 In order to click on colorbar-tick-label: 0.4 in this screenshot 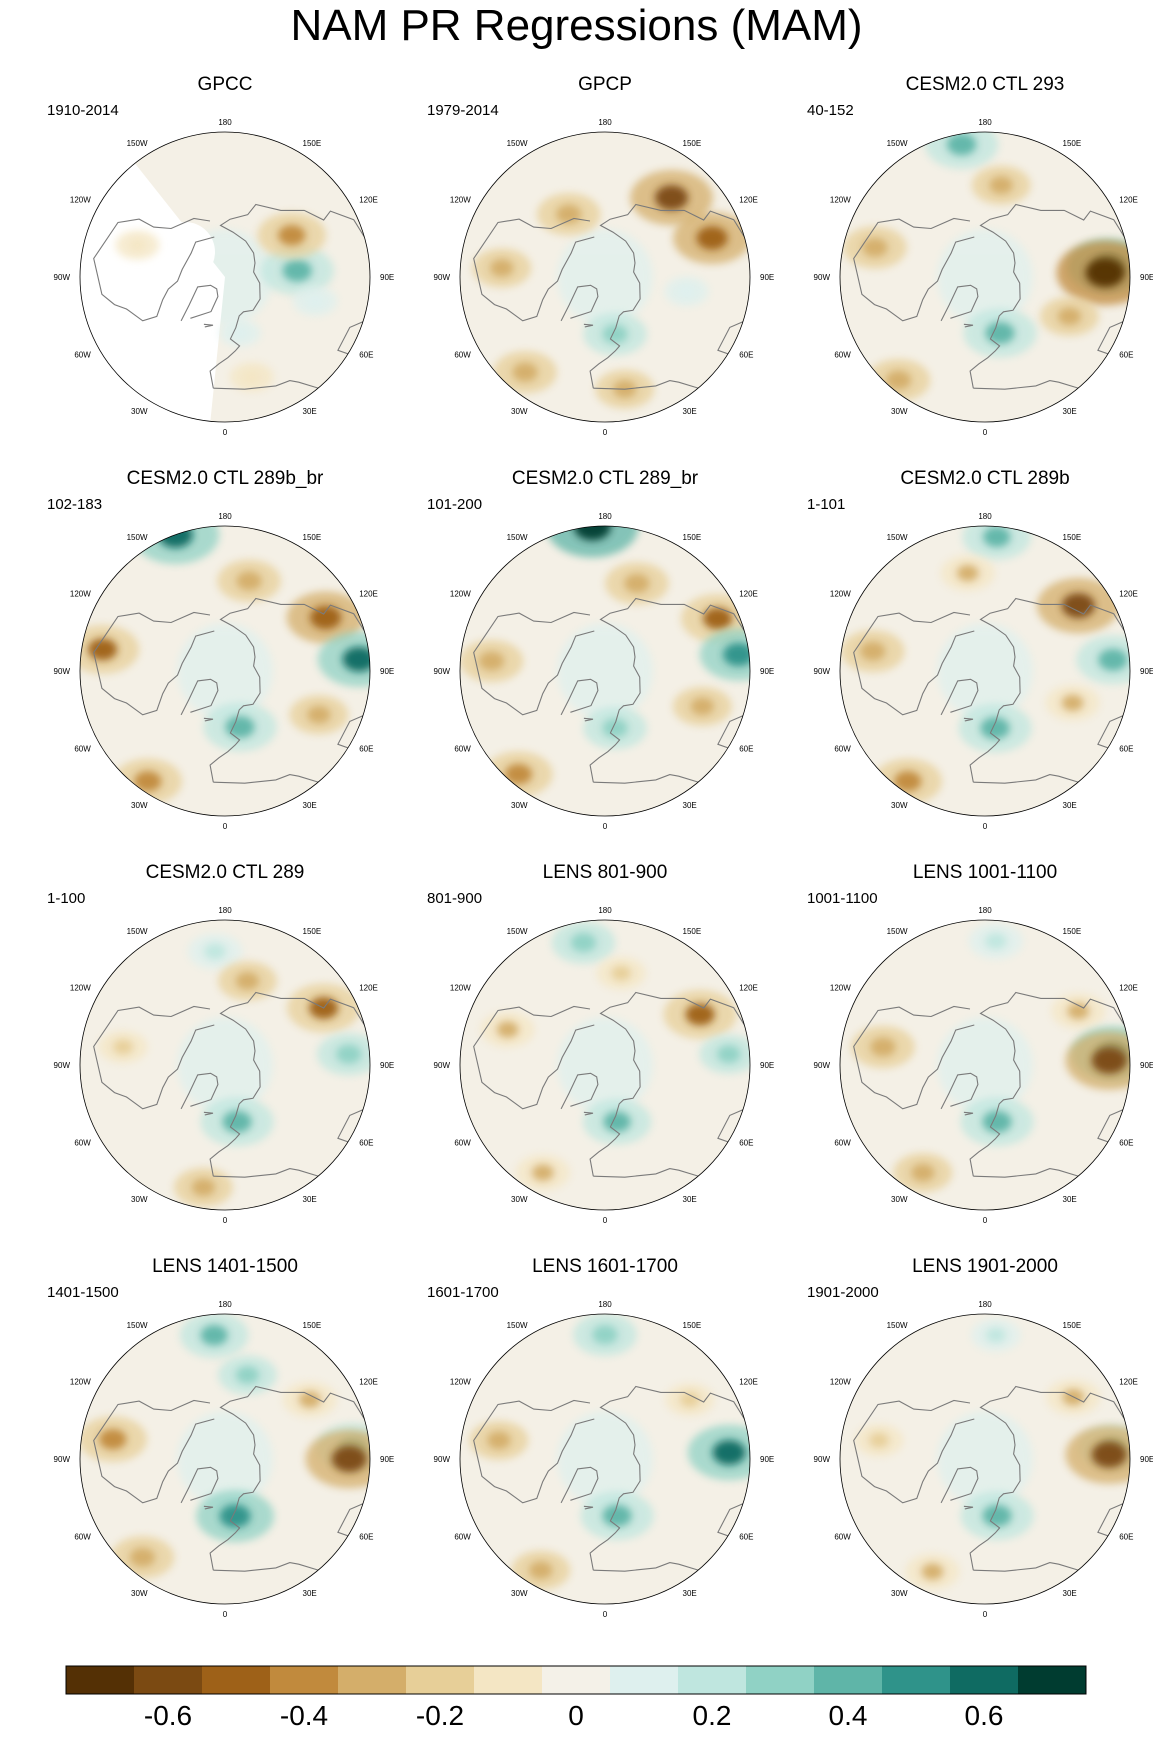, I will do `click(848, 1715)`.